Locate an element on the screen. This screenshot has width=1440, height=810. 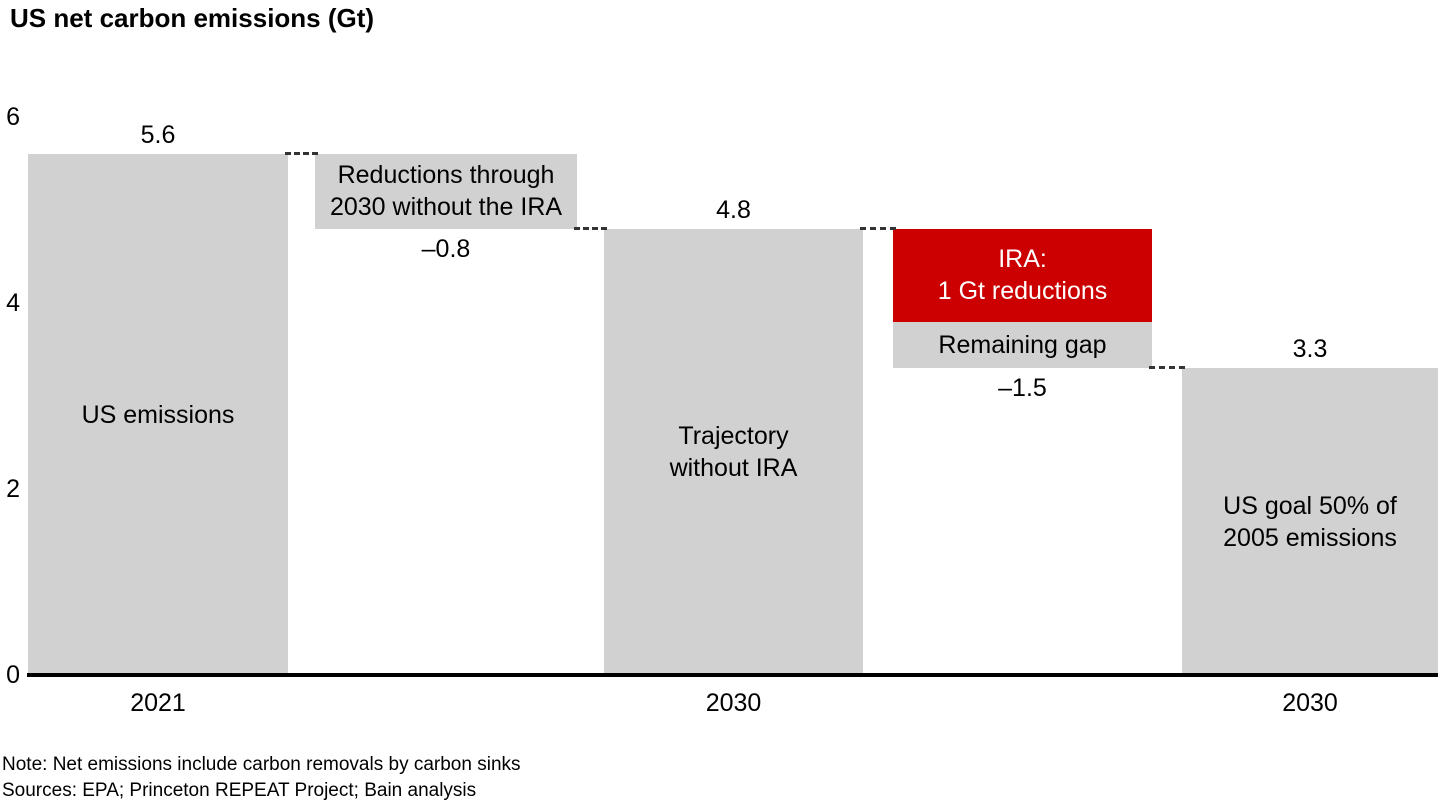
bar-label: US goal 50% of 2005 emissions is located at coordinates (1310, 521).